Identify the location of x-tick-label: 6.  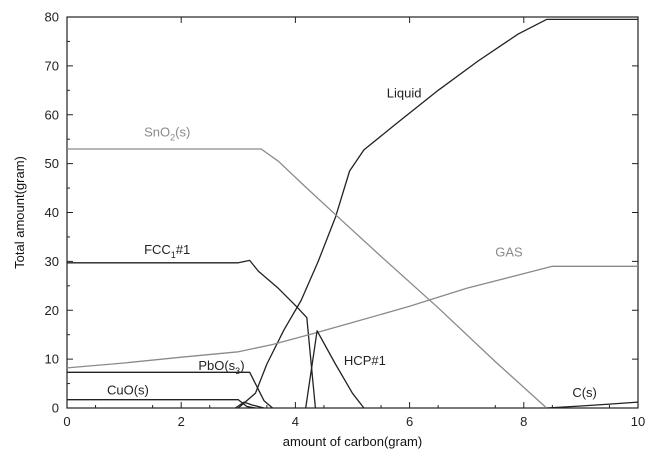
(409, 421).